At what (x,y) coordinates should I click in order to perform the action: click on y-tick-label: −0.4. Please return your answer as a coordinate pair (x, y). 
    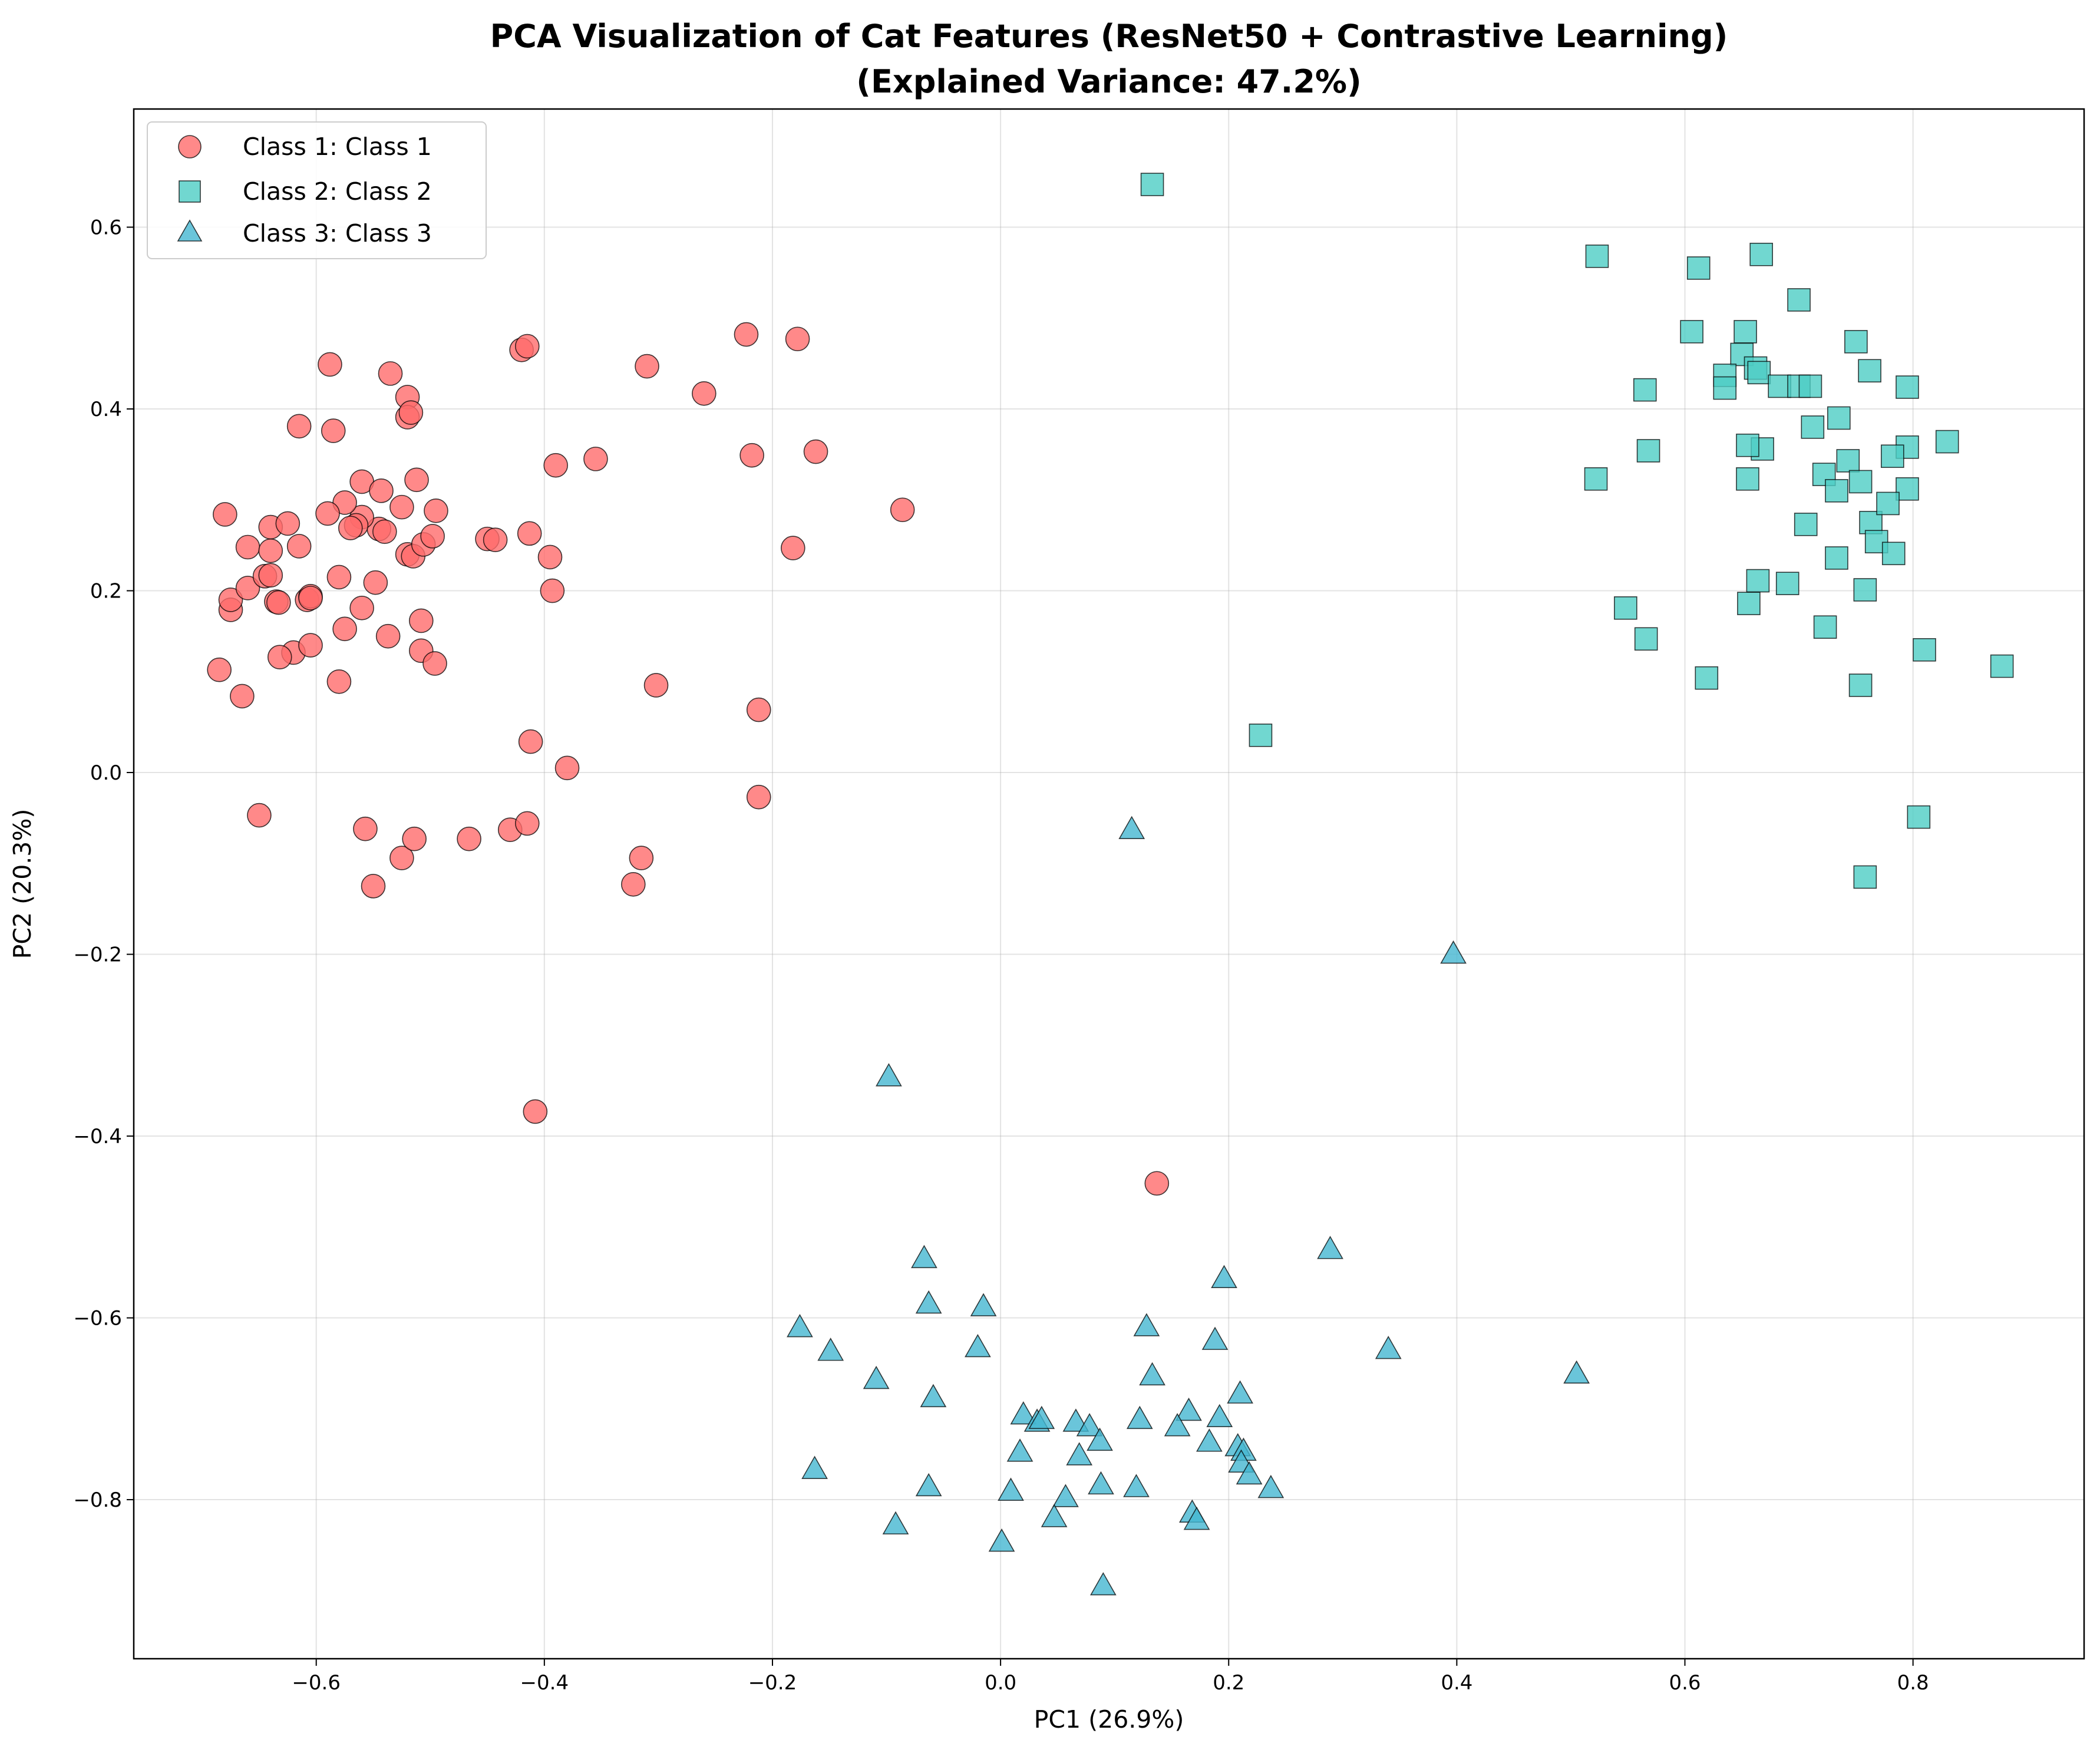
    Looking at the image, I should click on (97, 1136).